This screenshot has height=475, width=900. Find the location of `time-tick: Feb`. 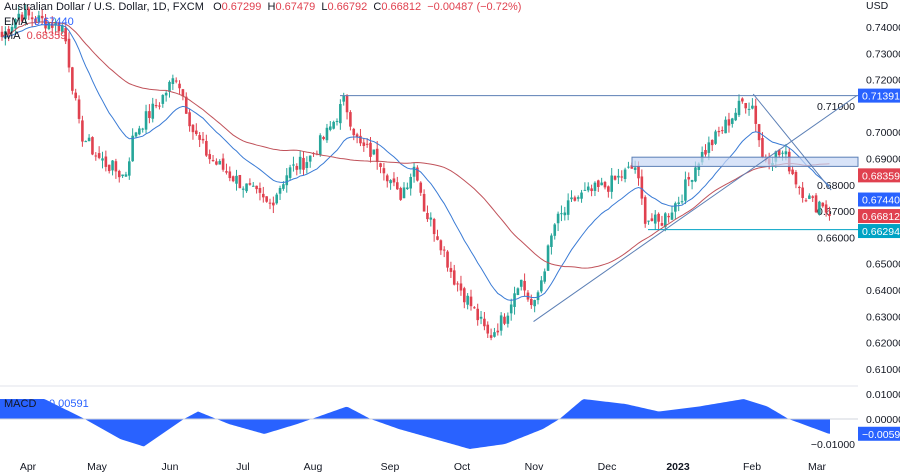

time-tick: Feb is located at coordinates (752, 467).